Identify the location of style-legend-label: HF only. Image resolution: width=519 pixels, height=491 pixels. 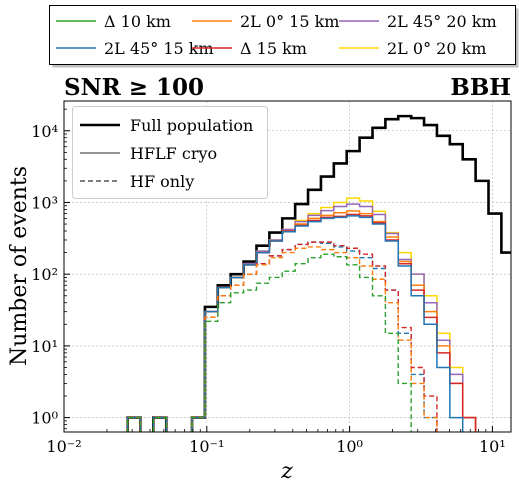
(162, 181).